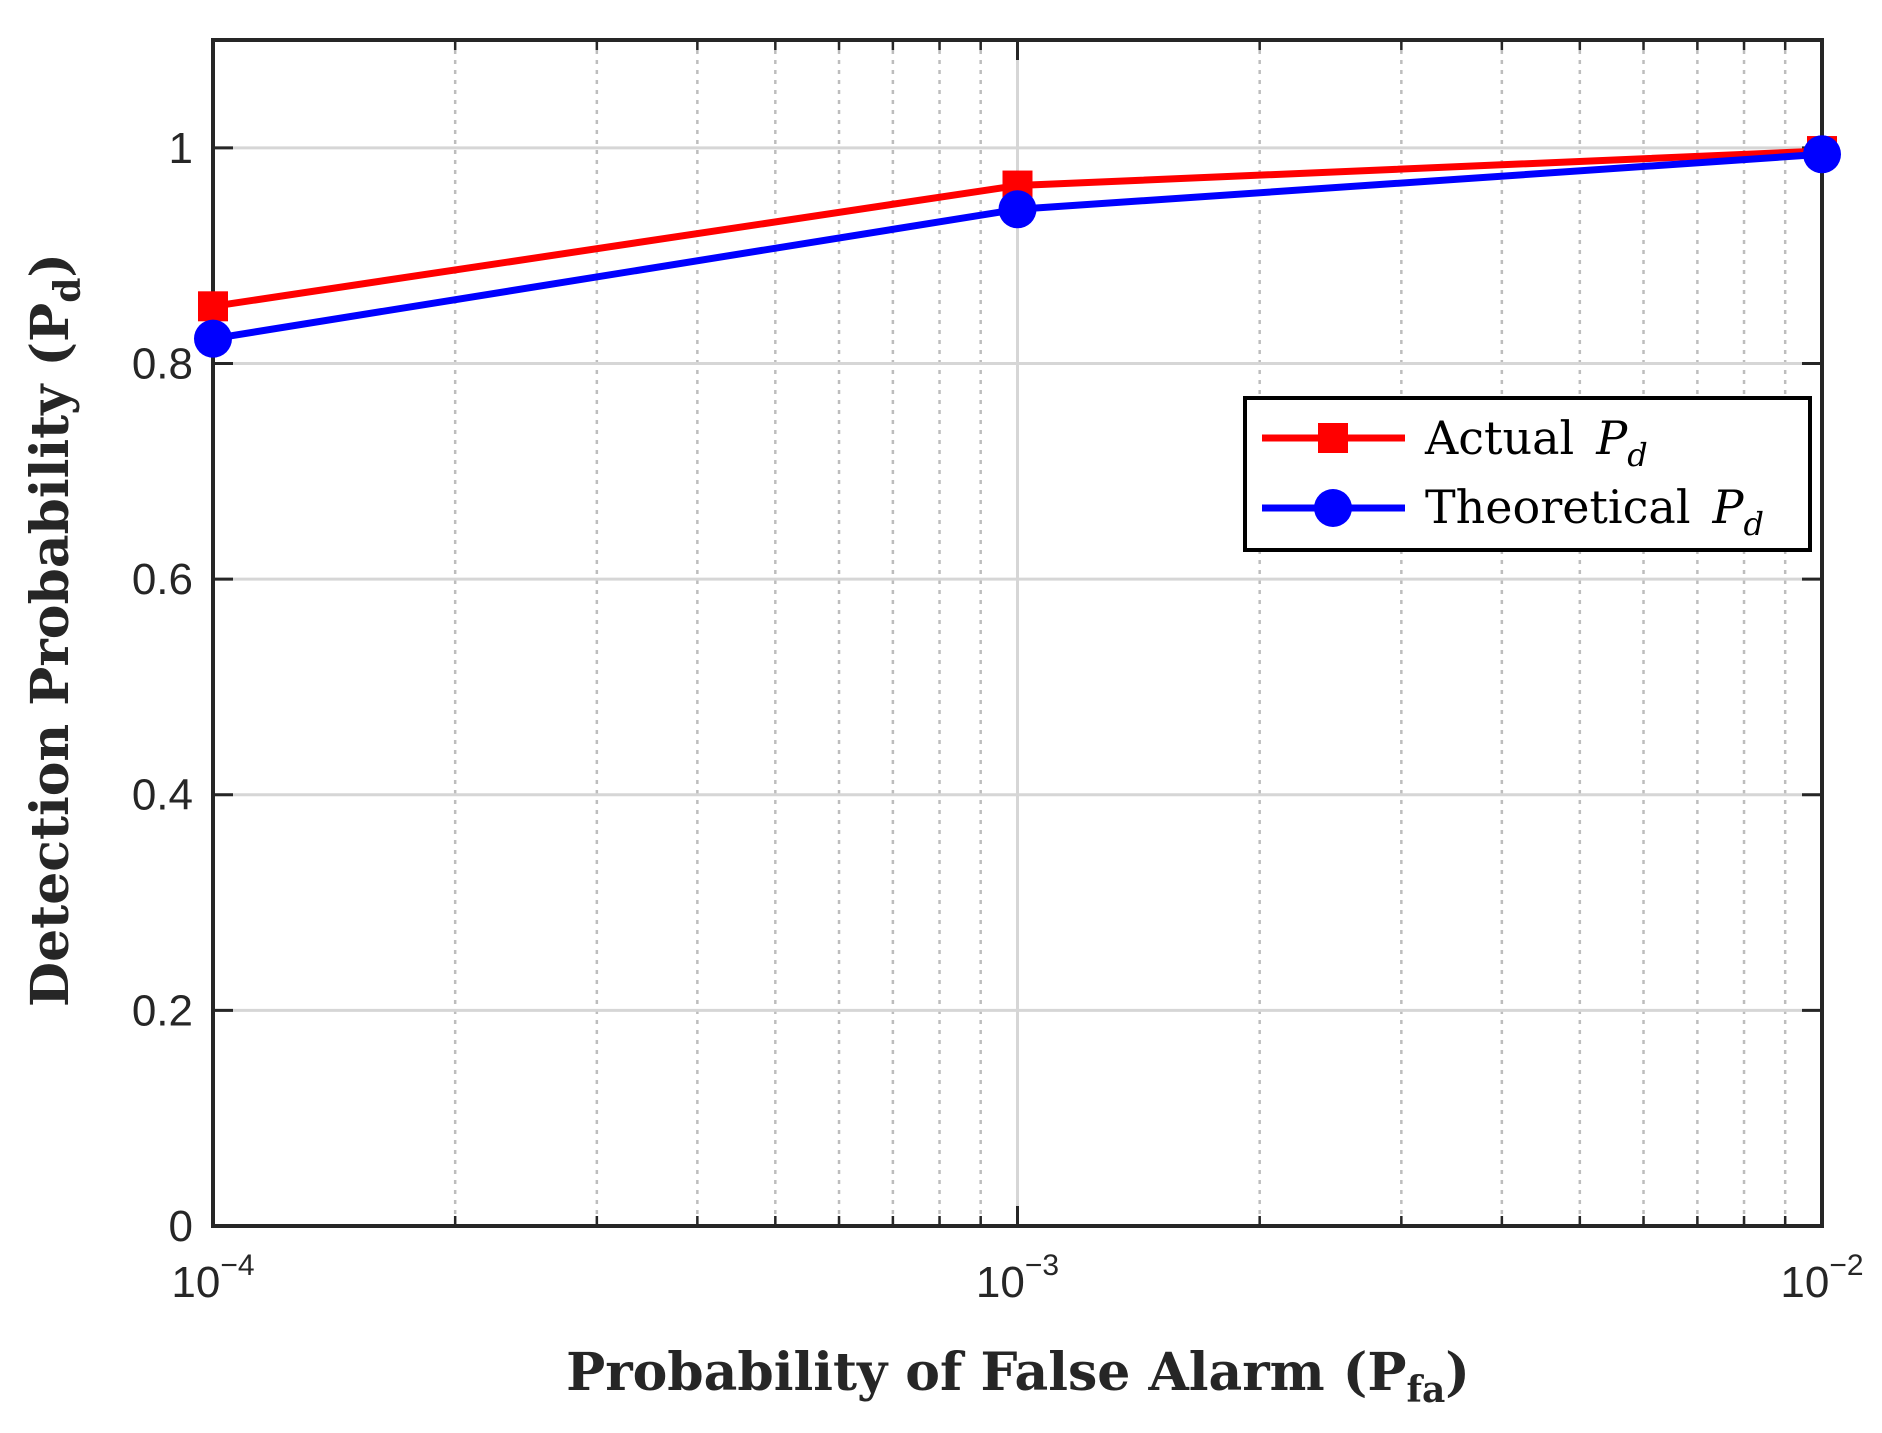  I want to click on x-tick-label: 10⁻², so click(1821, 1278).